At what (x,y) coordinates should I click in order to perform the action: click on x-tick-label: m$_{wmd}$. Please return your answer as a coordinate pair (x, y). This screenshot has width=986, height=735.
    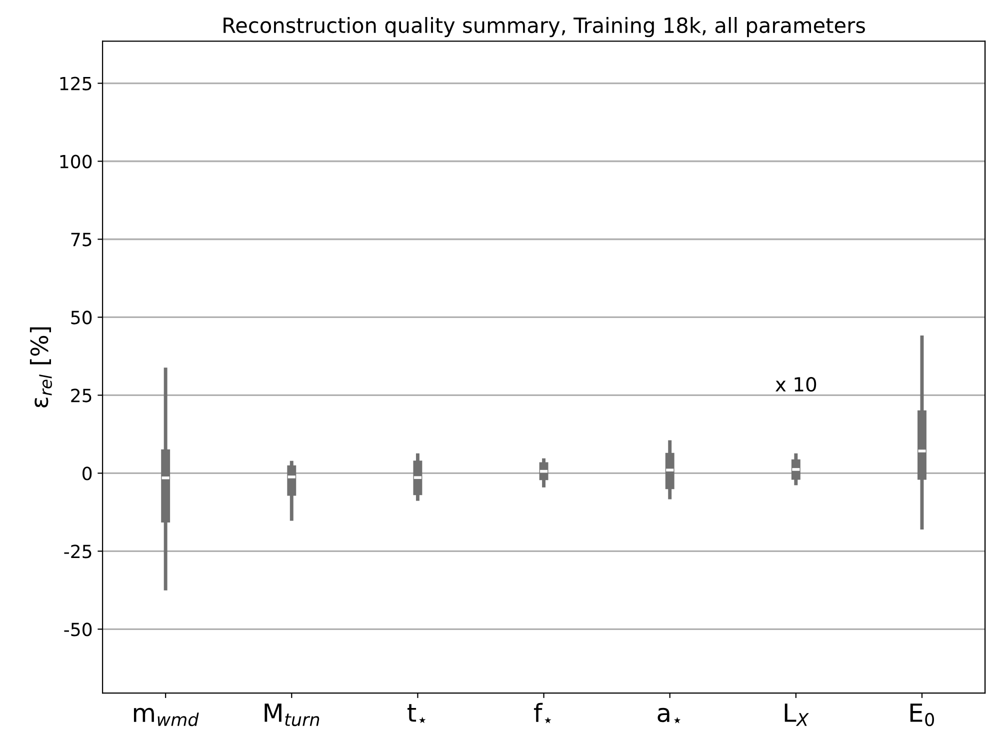
    Looking at the image, I should click on (166, 717).